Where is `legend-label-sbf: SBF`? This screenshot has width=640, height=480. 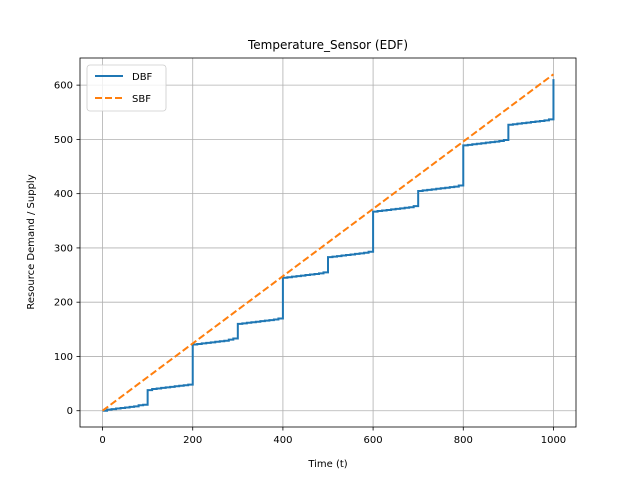
legend-label-sbf: SBF is located at coordinates (141, 99).